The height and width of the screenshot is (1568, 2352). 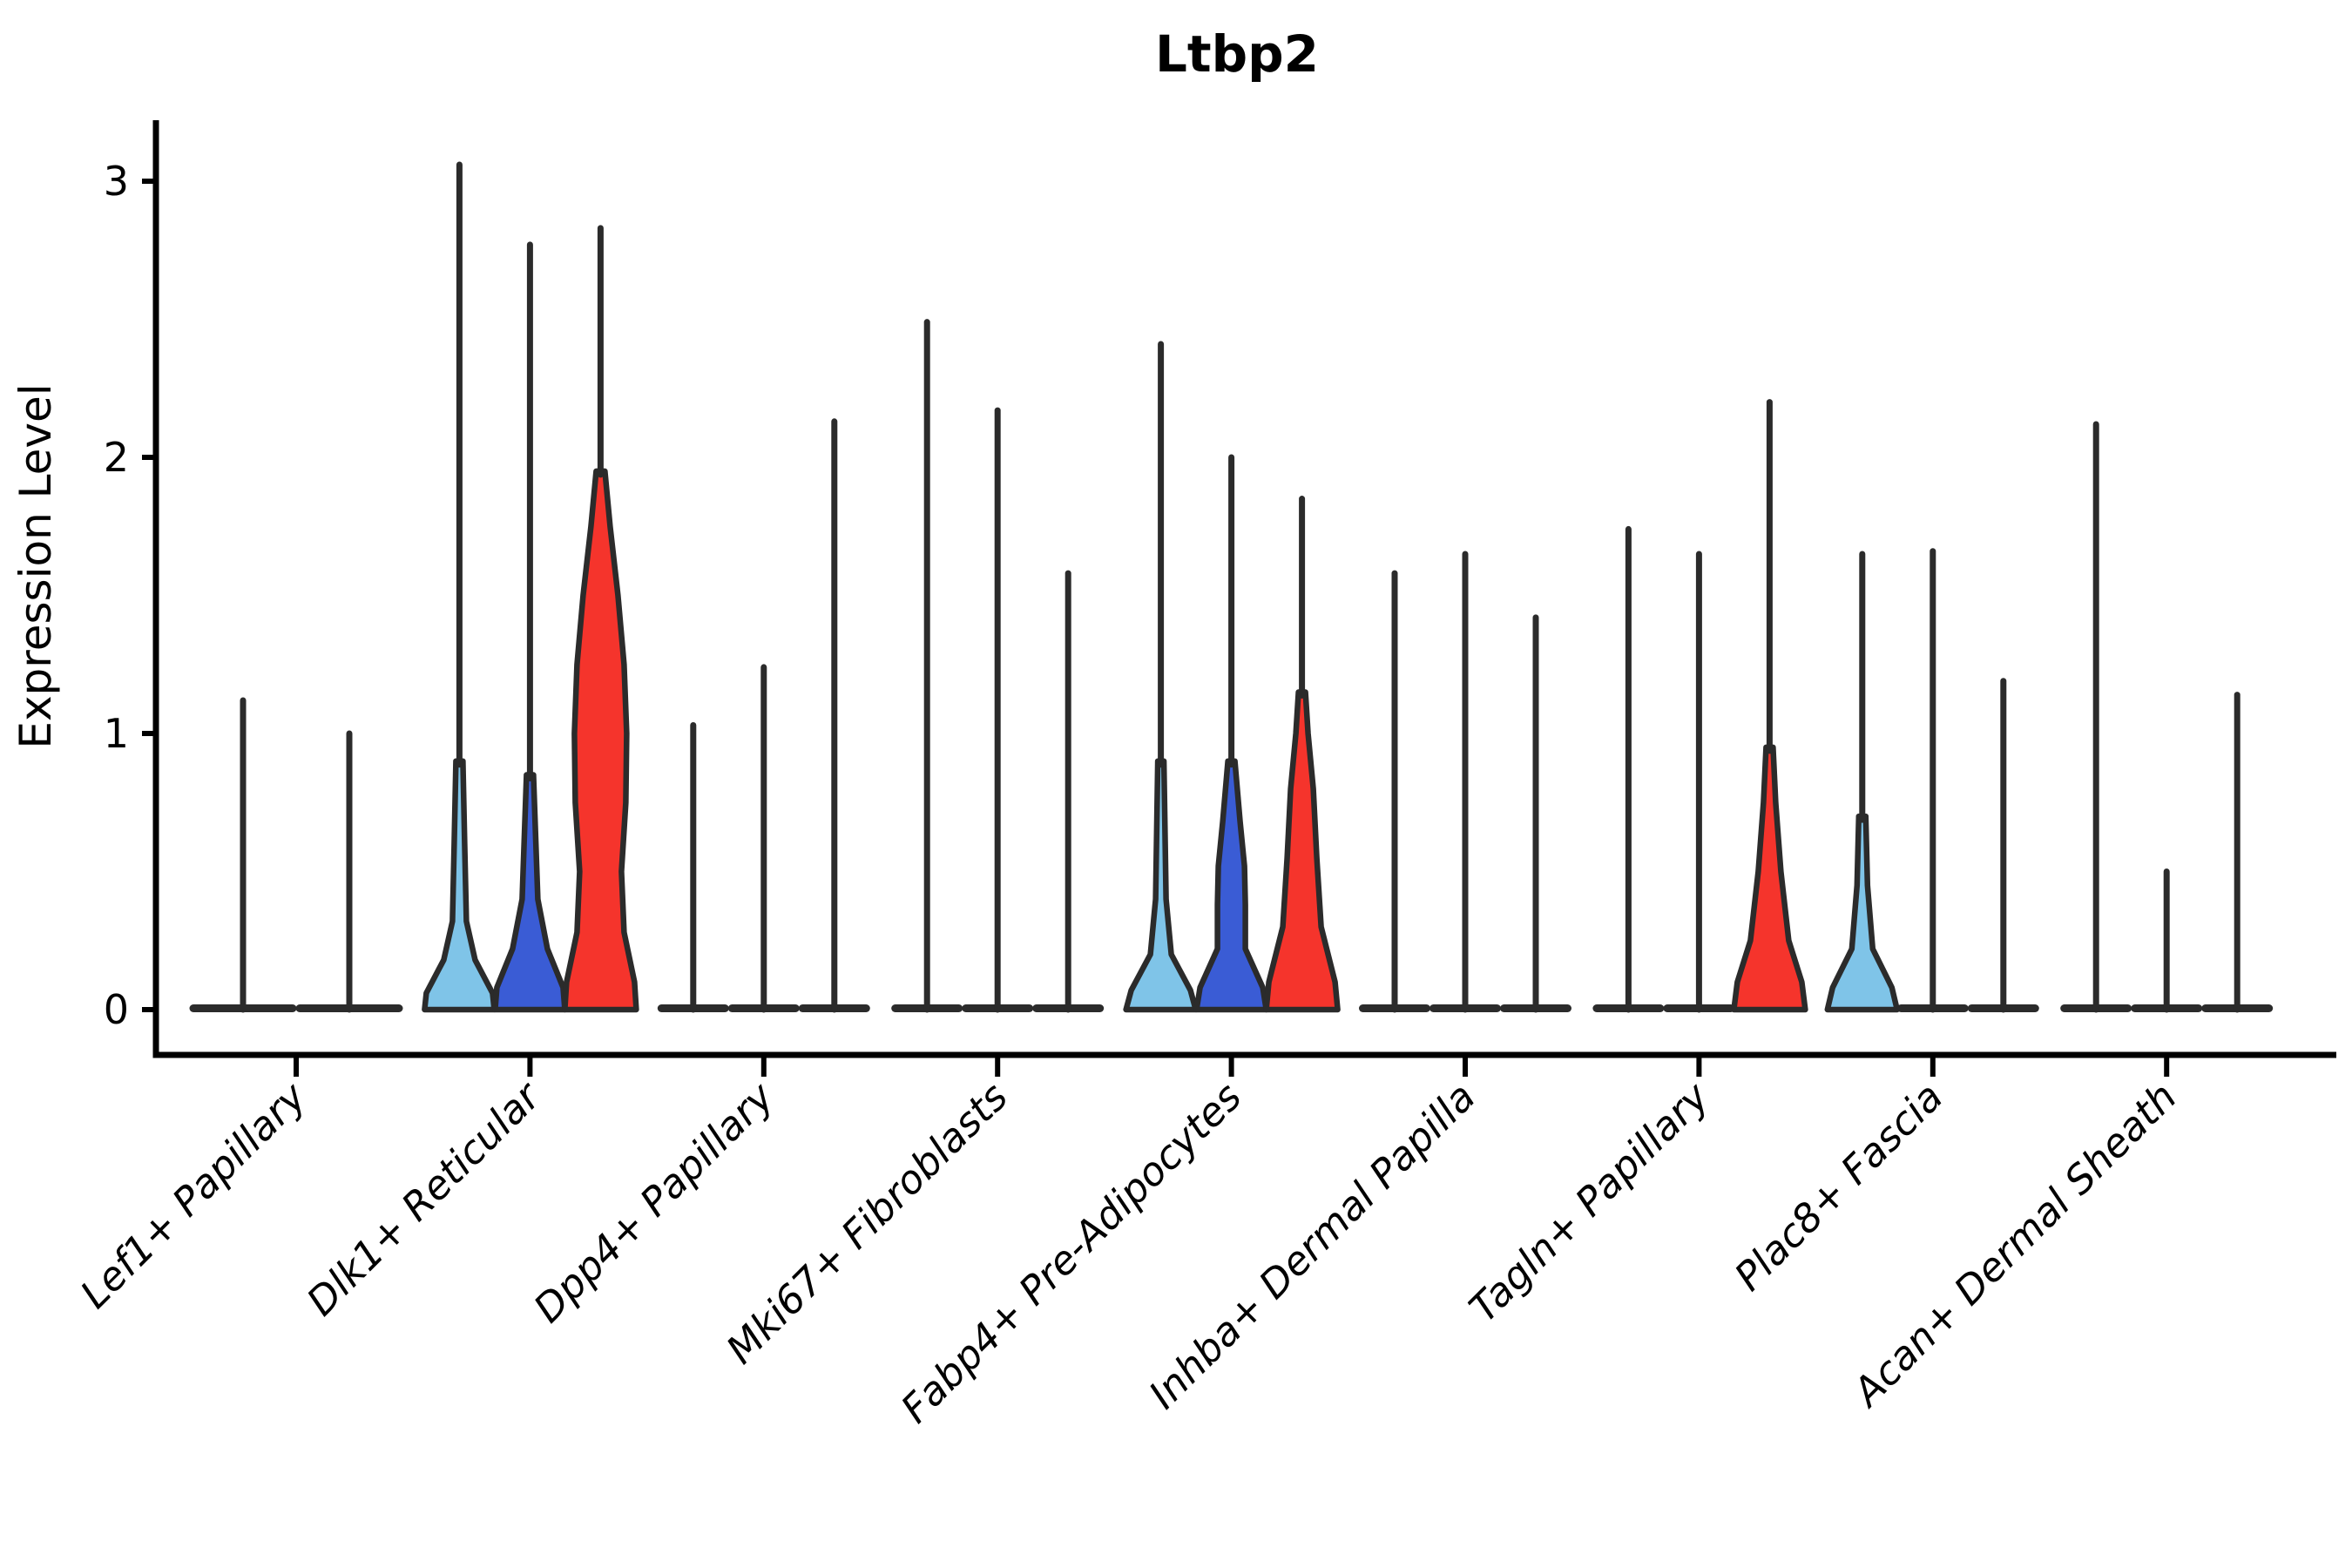 What do you see at coordinates (130, 595) in the screenshot?
I see `y-axis-ticks: 3 2 1 0` at bounding box center [130, 595].